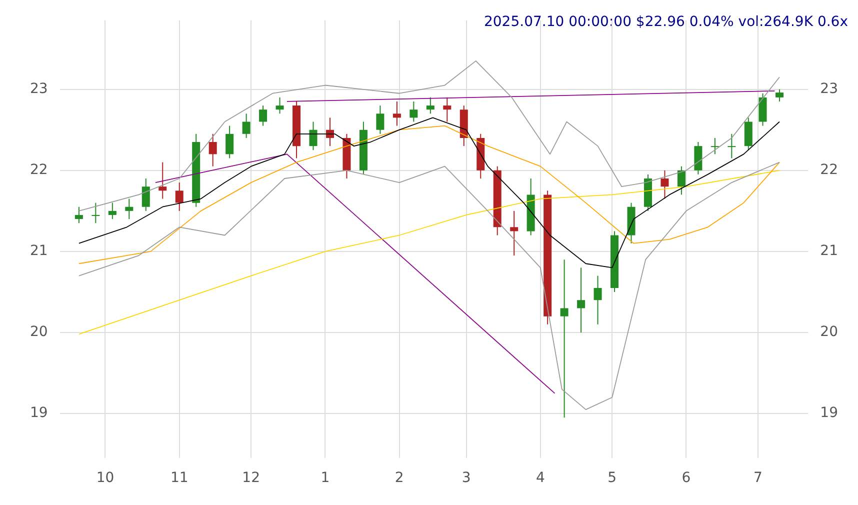 This screenshot has width=858, height=505. What do you see at coordinates (829, 413) in the screenshot?
I see `y2-tick-label: 19` at bounding box center [829, 413].